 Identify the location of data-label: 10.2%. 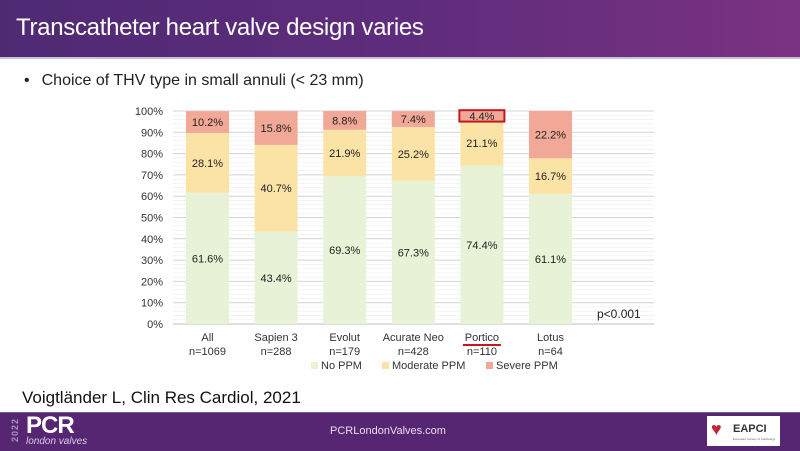
(207, 123).